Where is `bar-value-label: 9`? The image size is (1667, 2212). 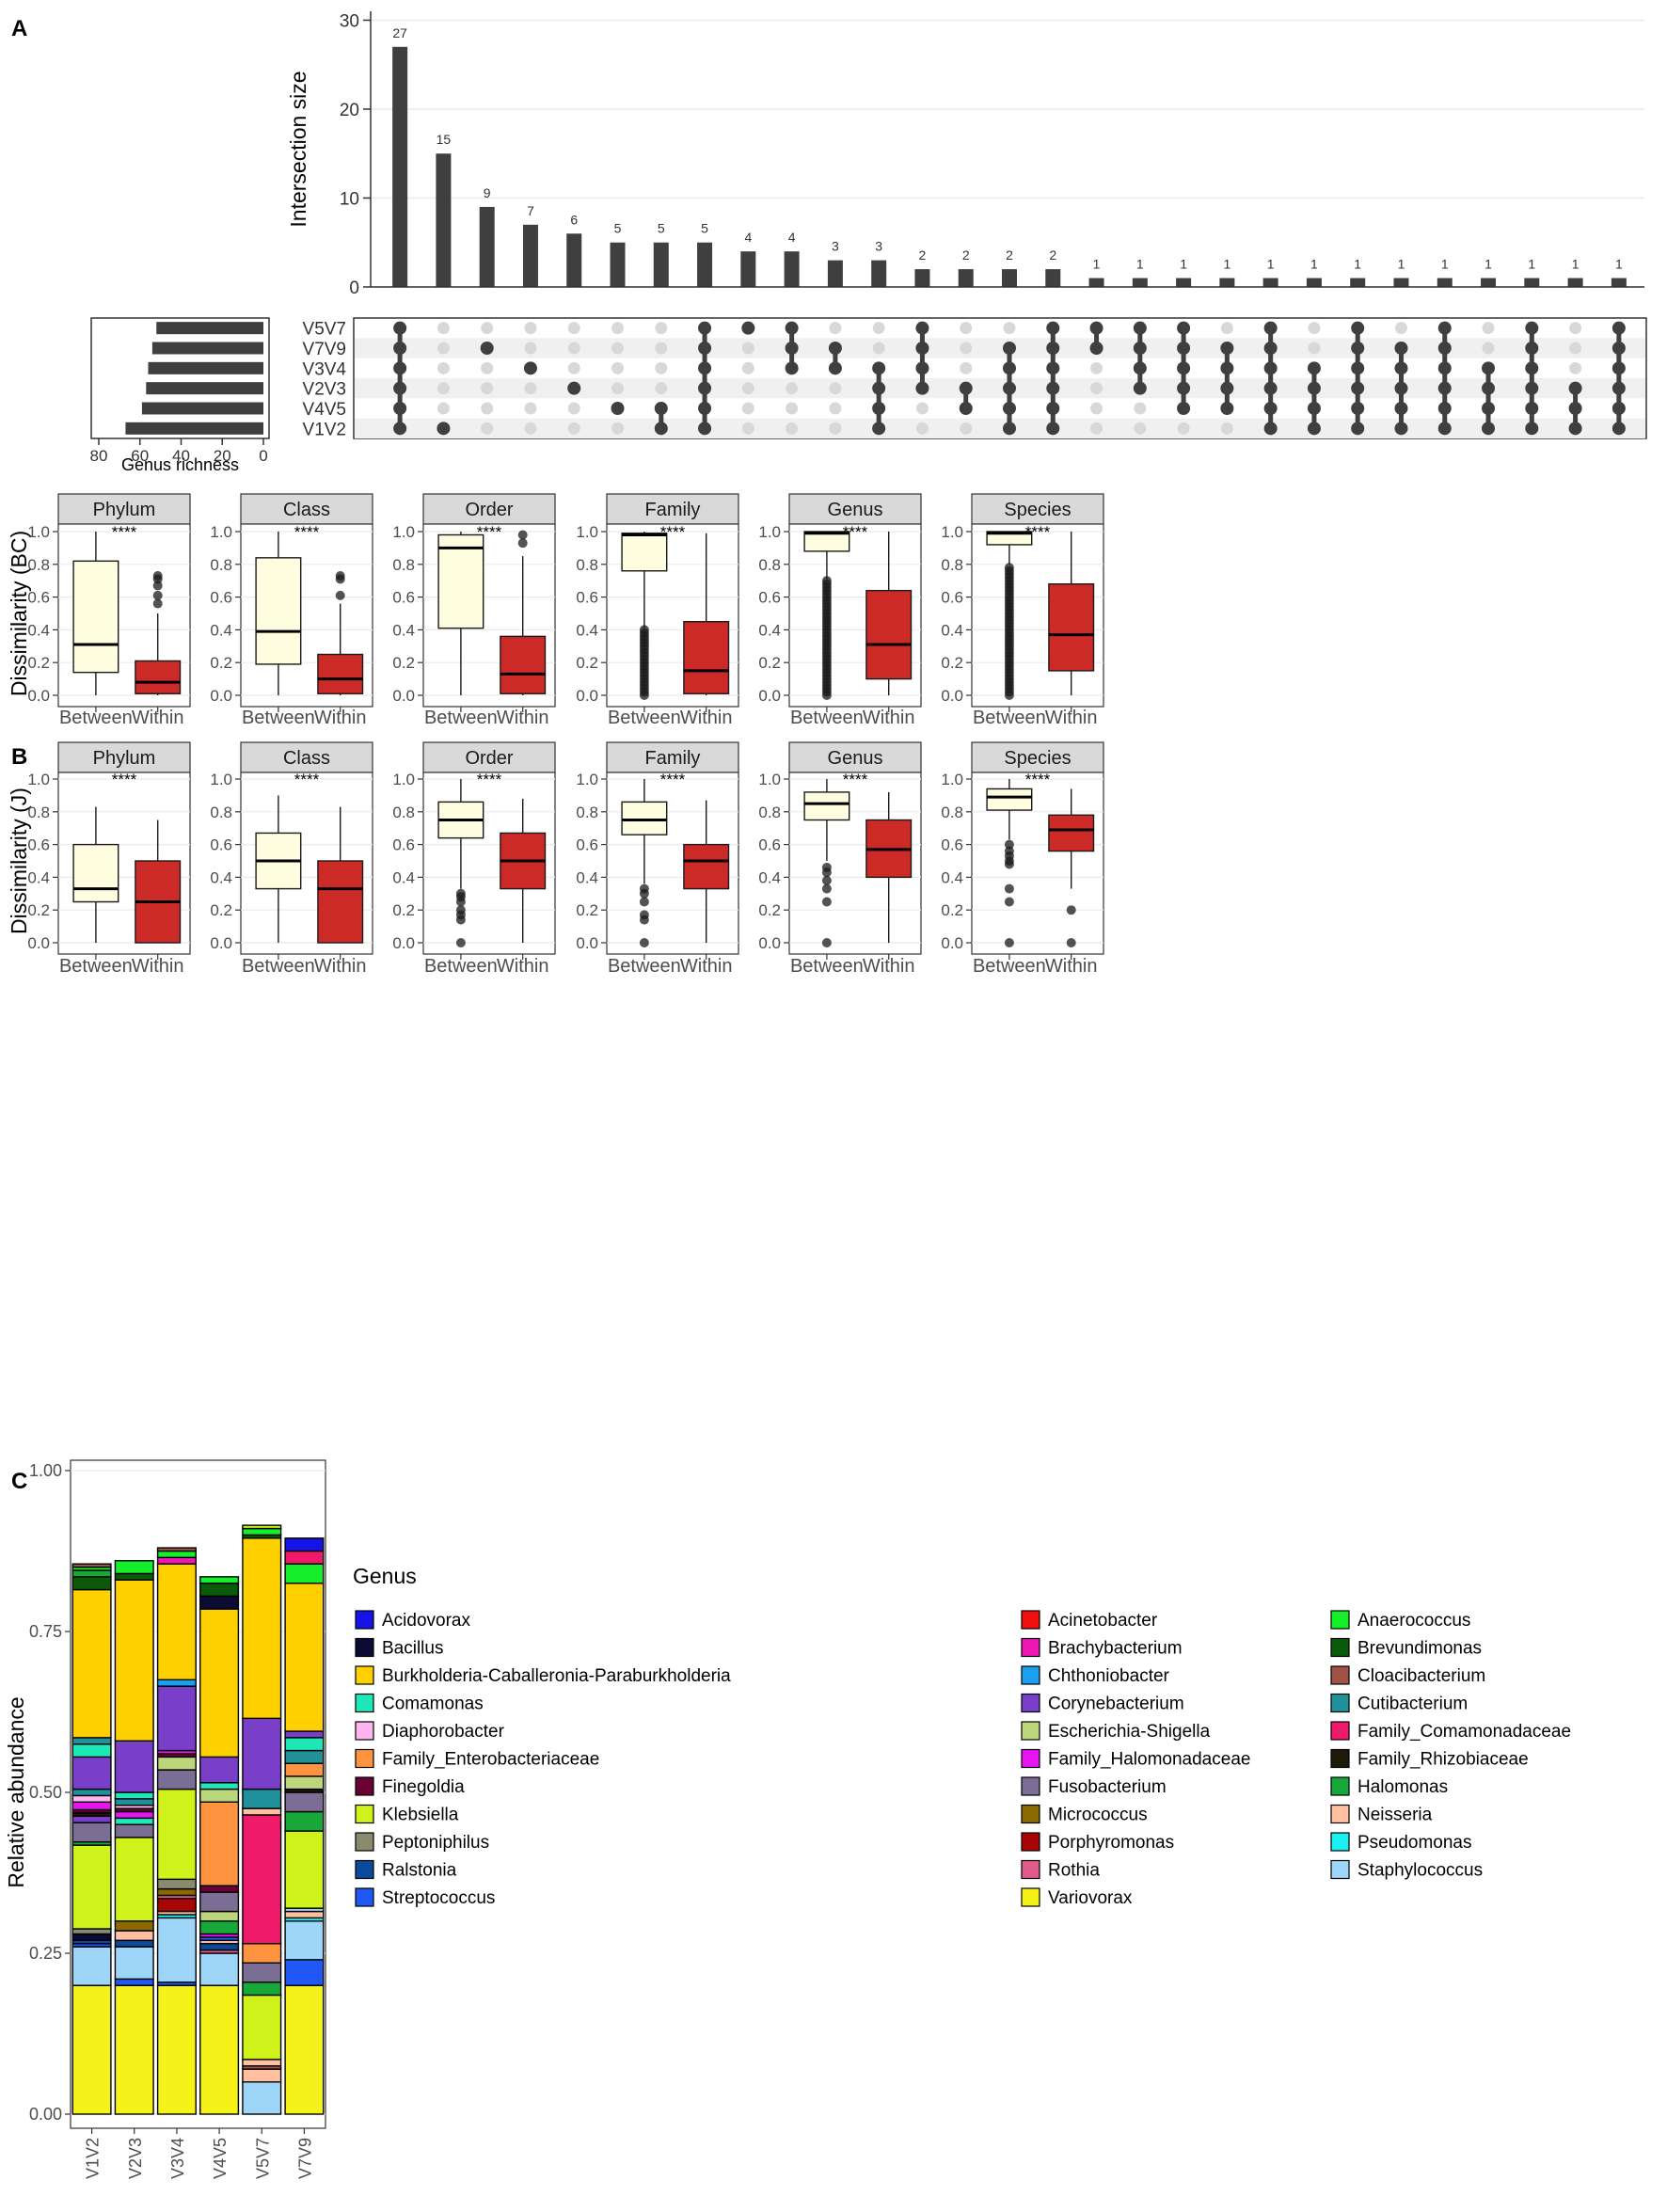 bar-value-label: 9 is located at coordinates (488, 193).